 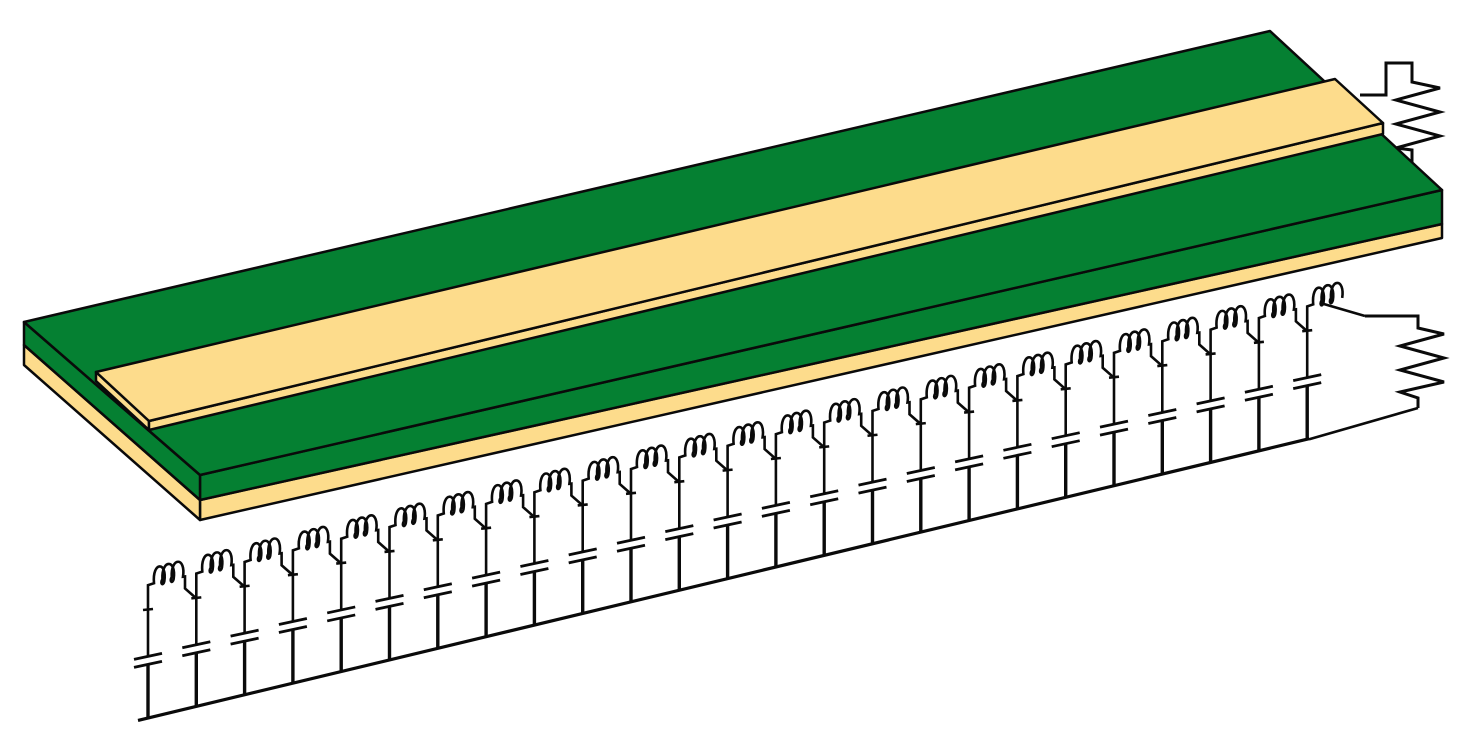 I want to click on top-line-end, so click(x=1343, y=309).